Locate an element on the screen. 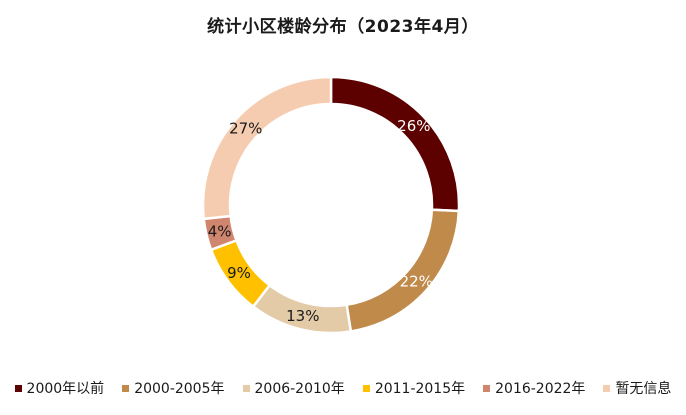  legend-item: 2006-2010年 is located at coordinates (293, 388).